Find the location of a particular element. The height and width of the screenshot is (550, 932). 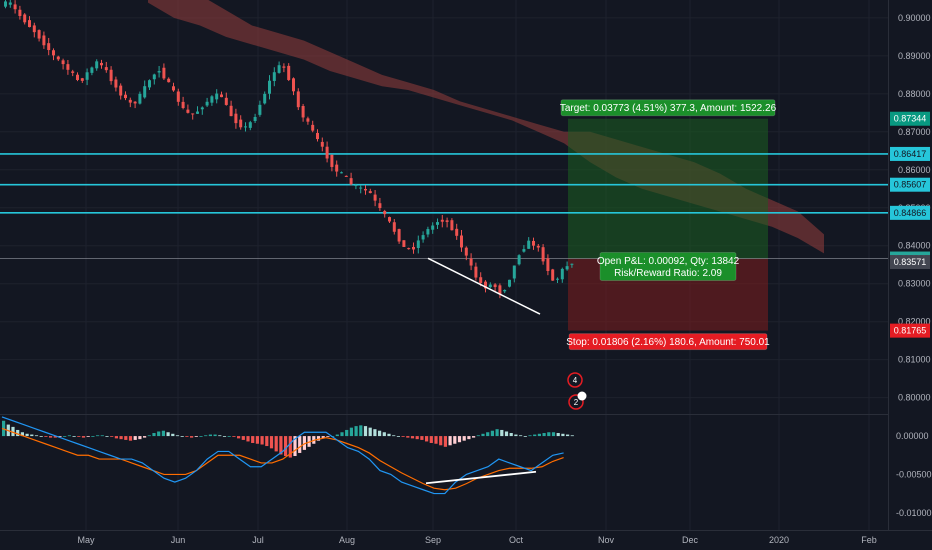

marker-label: 4 is located at coordinates (575, 380).